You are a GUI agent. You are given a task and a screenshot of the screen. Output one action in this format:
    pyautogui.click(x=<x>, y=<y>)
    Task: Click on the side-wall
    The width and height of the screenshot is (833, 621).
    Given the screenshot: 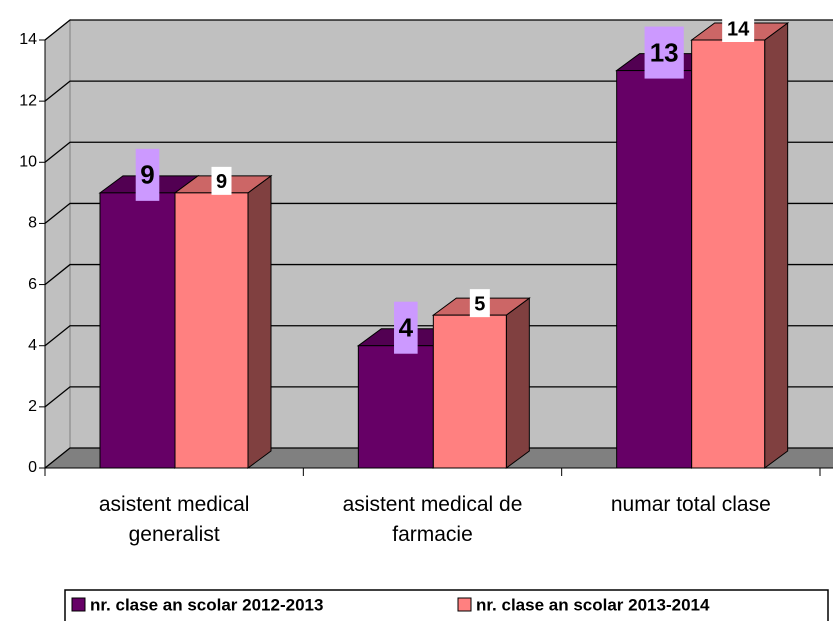 What is the action you would take?
    pyautogui.click(x=57, y=244)
    